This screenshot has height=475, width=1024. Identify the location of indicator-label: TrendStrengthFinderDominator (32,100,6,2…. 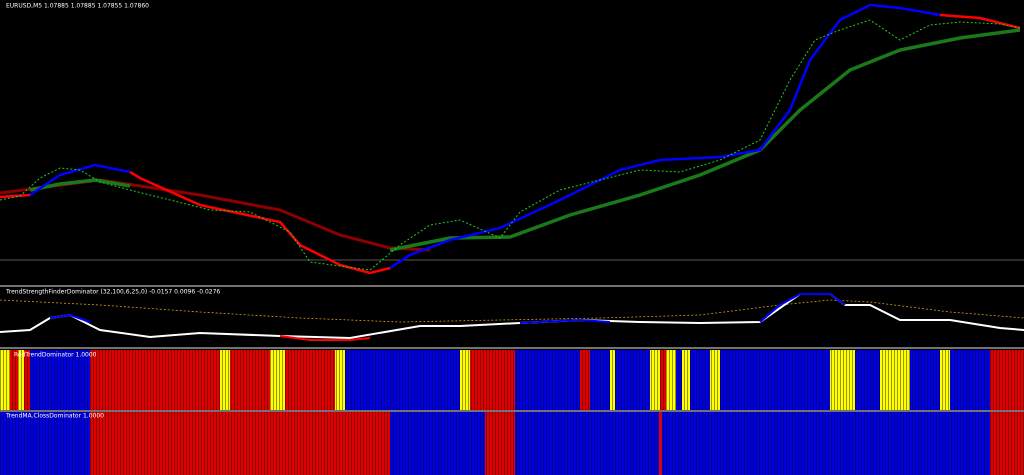
(112, 292).